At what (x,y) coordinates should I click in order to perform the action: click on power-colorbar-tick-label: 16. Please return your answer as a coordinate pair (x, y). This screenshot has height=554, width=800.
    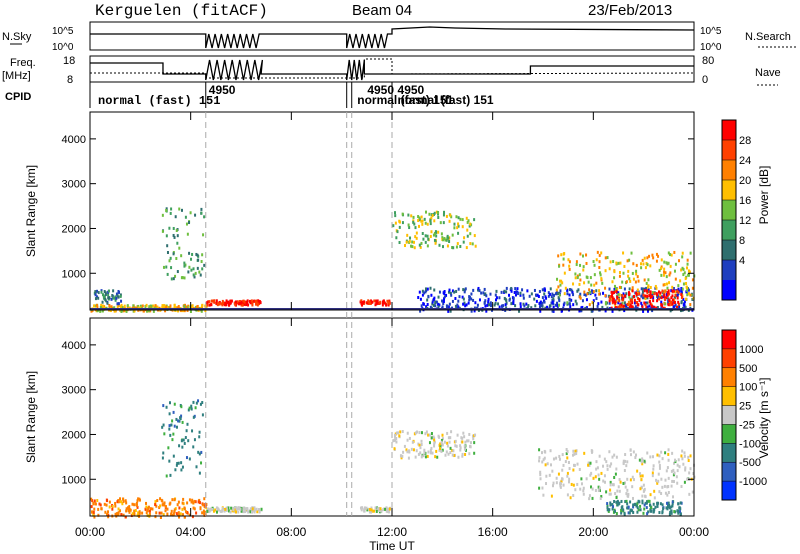
    Looking at the image, I should click on (745, 201).